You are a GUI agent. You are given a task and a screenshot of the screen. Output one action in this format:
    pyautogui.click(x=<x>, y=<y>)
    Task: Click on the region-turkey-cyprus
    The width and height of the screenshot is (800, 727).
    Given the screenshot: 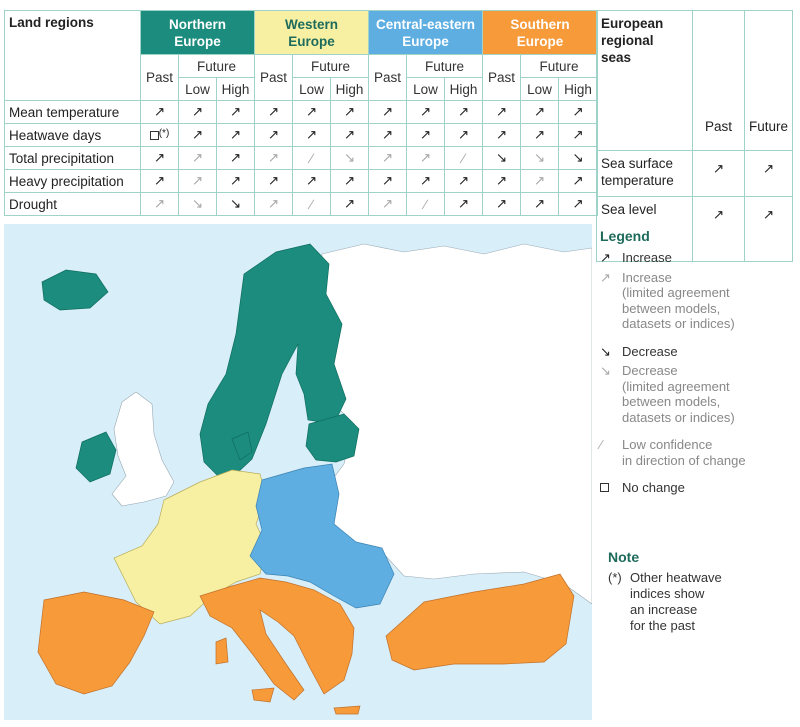 What is the action you would take?
    pyautogui.click(x=480, y=622)
    